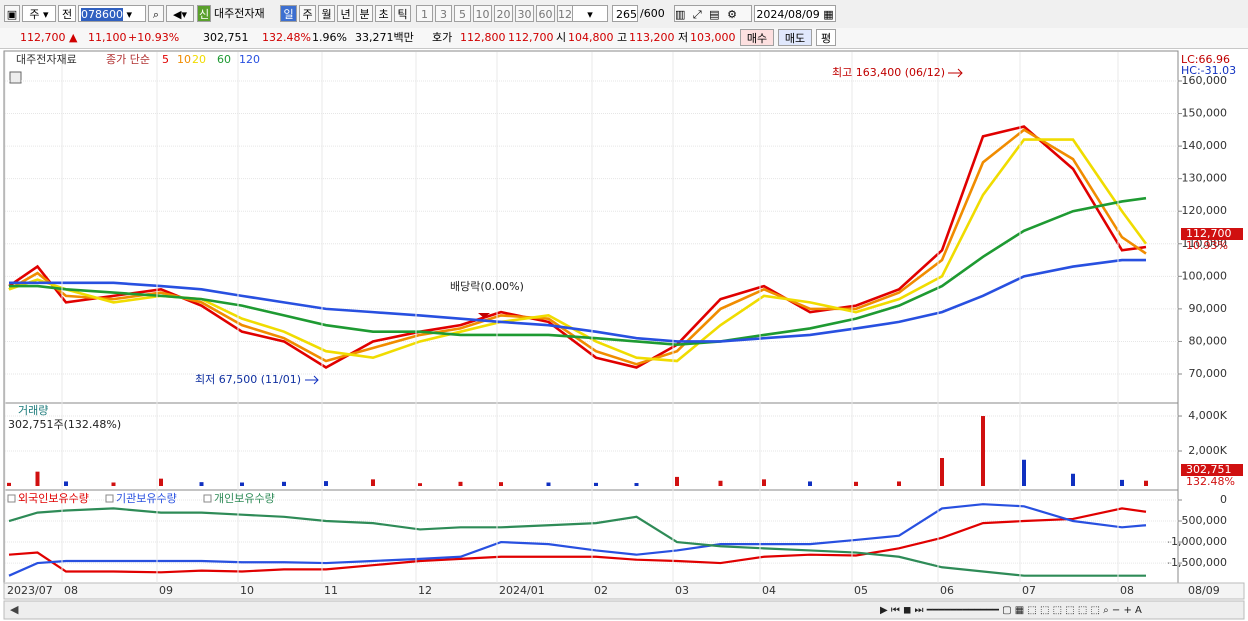  I want to click on y-tick-label: 4,000K, so click(1207, 415).